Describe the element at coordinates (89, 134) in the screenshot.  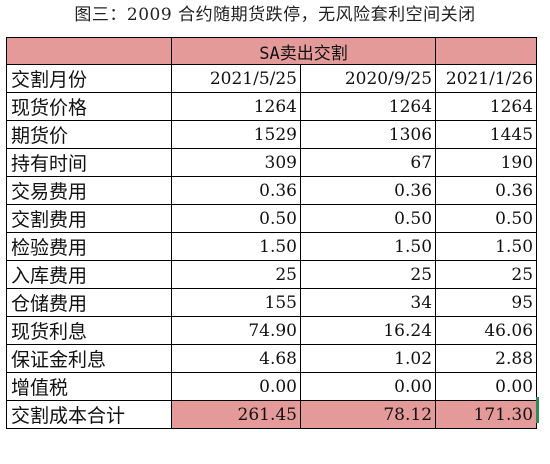
I see `row-label: 期货价` at that location.